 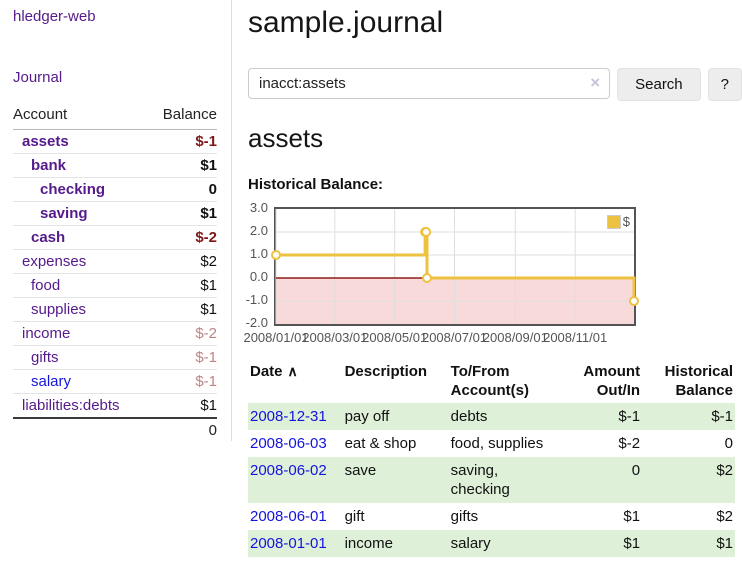 I want to click on account-link-expenses: expenses, so click(x=54, y=261).